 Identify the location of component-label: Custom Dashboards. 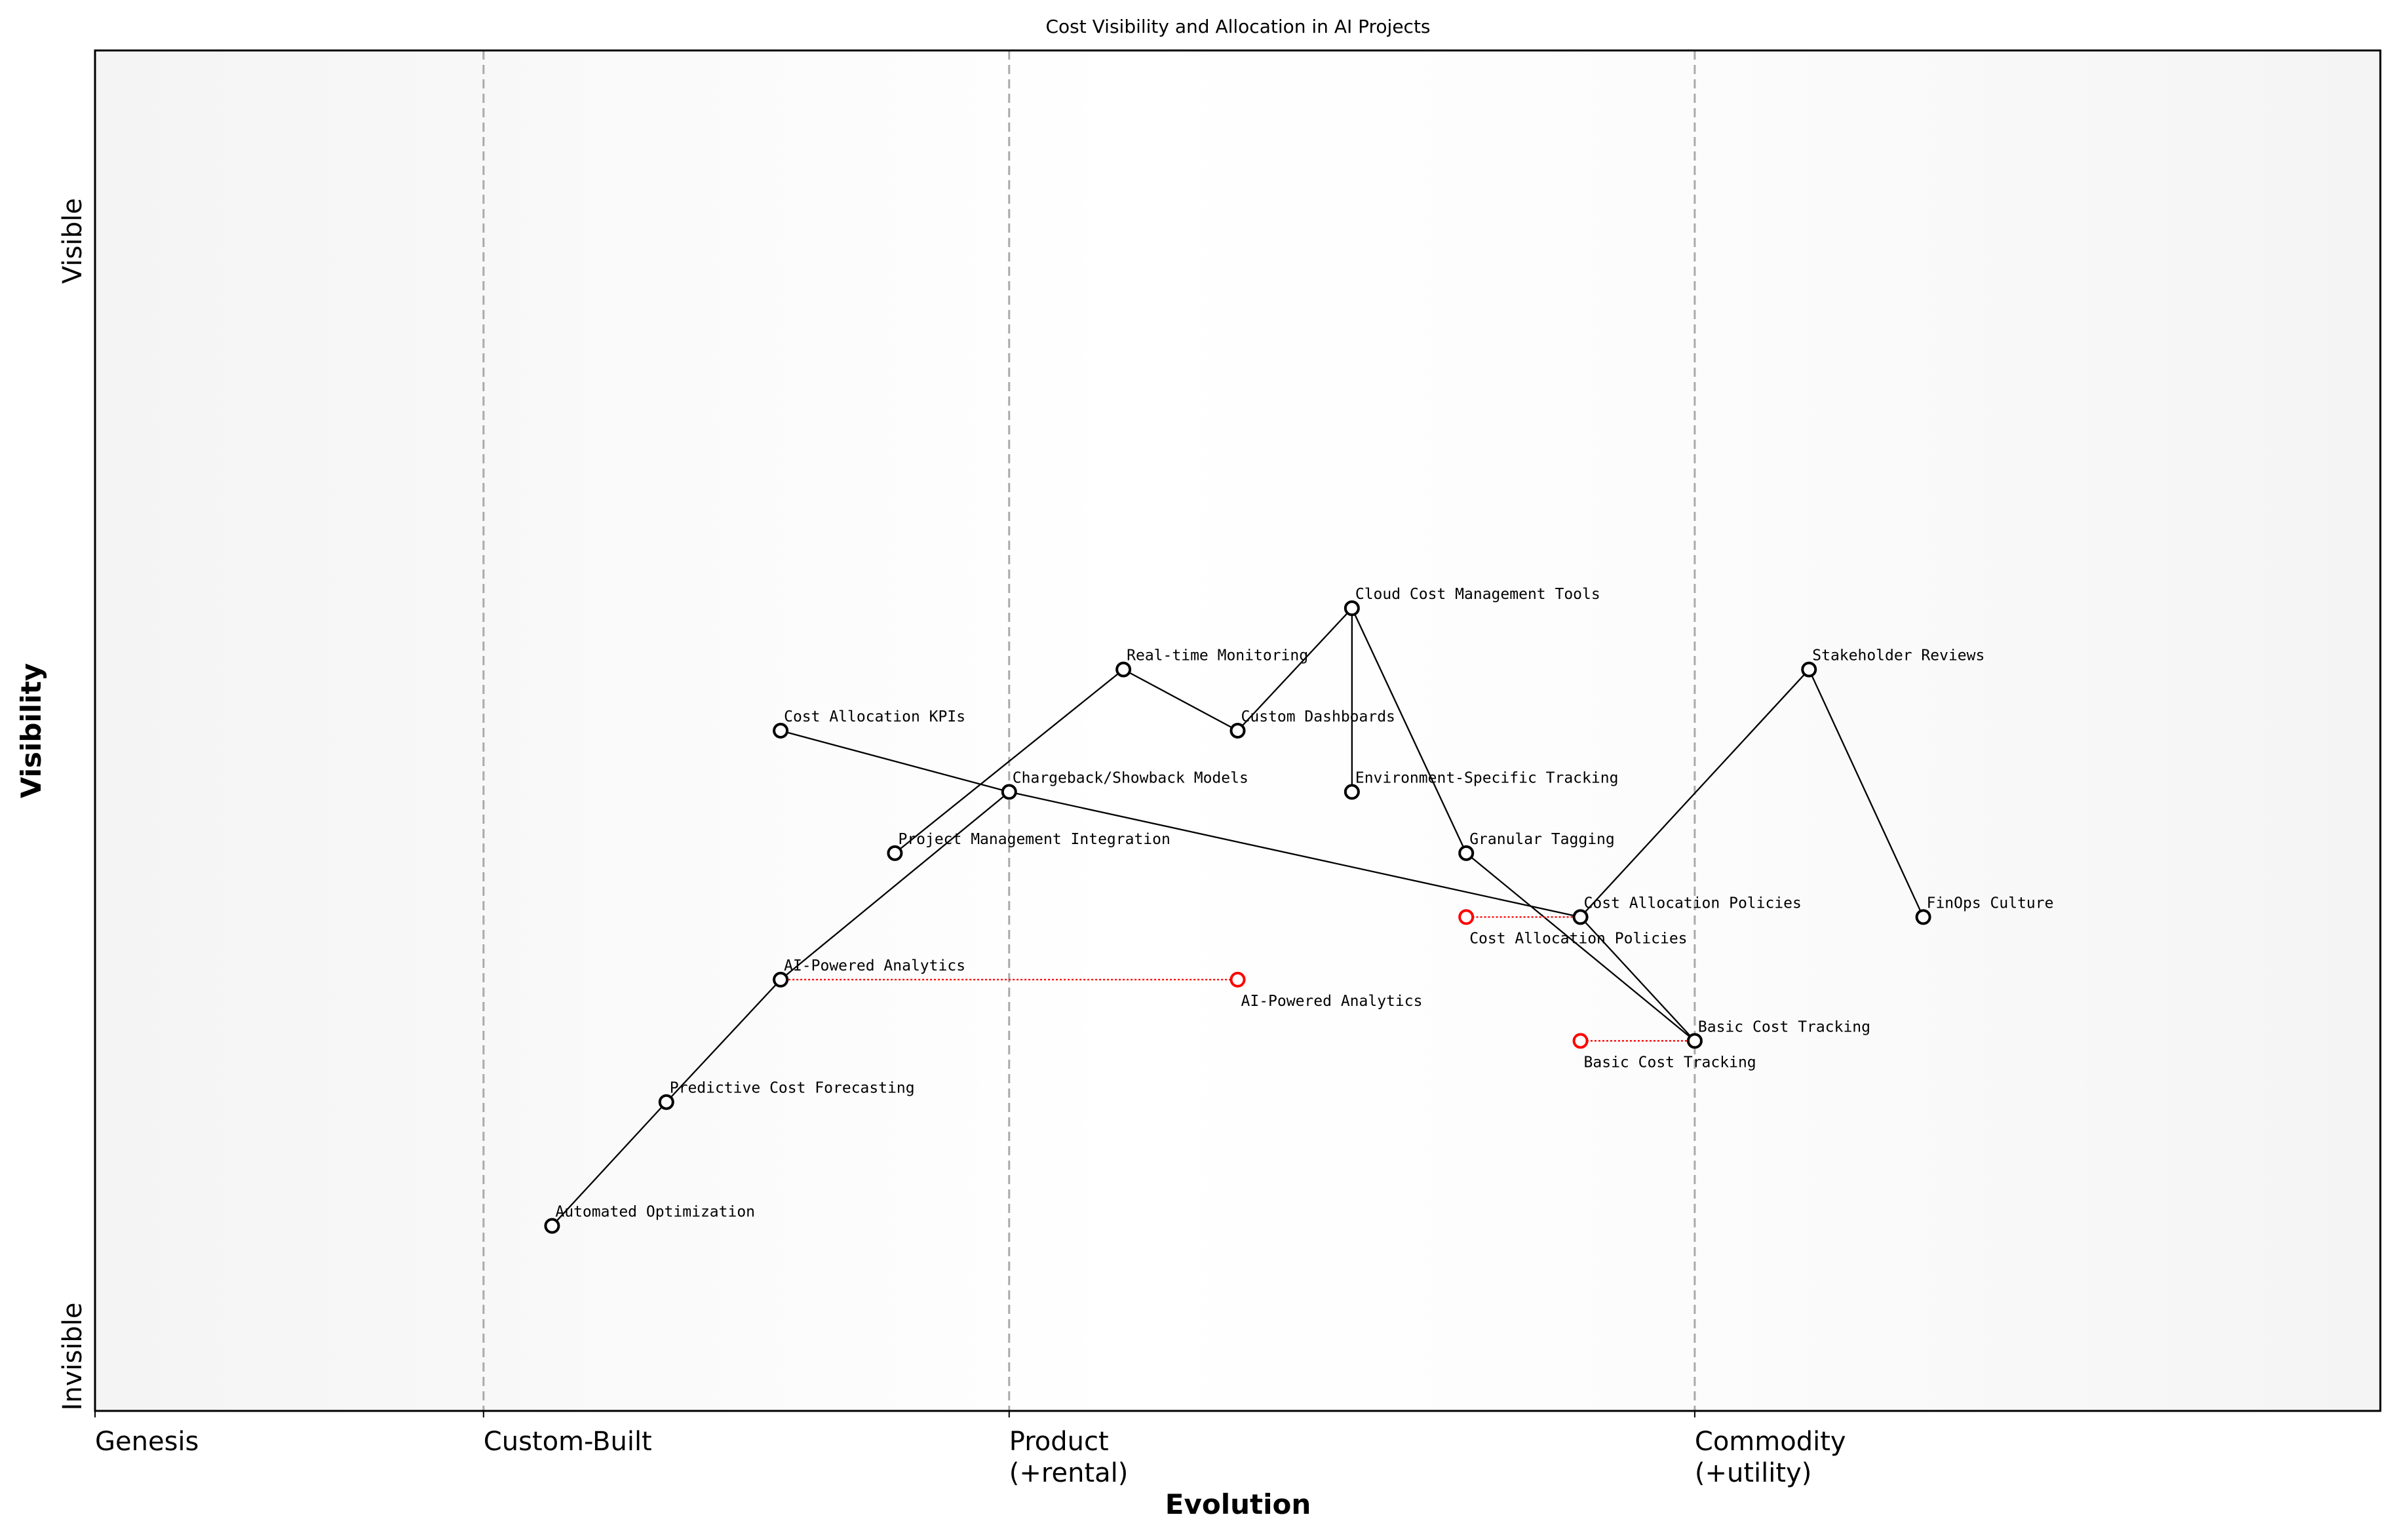
(1318, 716).